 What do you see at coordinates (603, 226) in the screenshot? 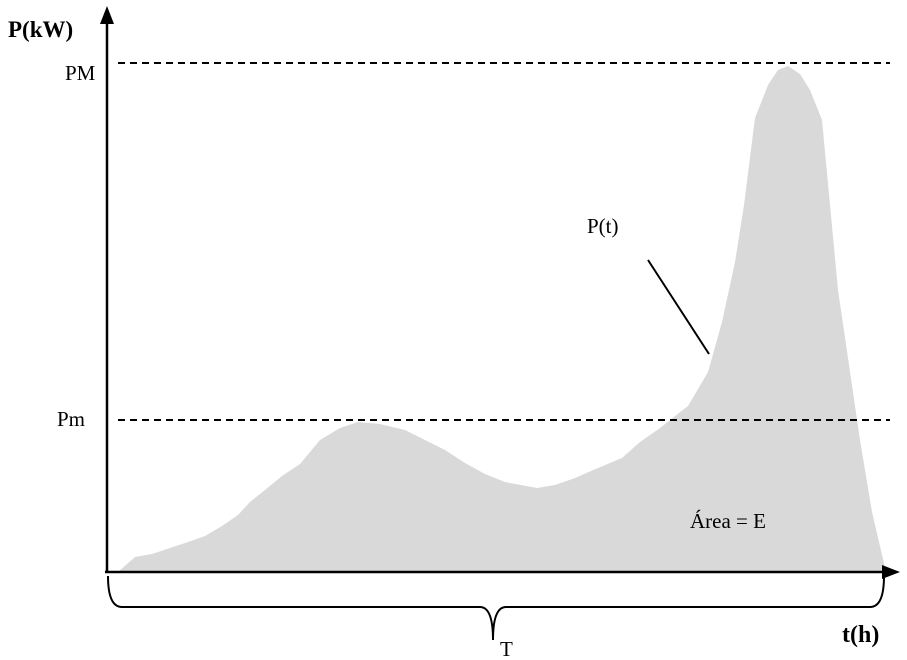
I see `curve-label: P(t)` at bounding box center [603, 226].